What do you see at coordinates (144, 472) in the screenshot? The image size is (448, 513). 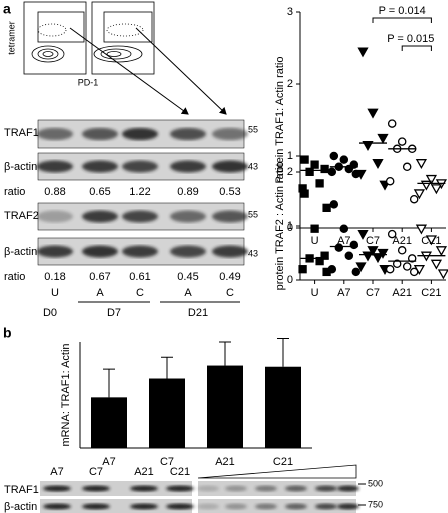 I see `gel-lane-label: A21` at bounding box center [144, 472].